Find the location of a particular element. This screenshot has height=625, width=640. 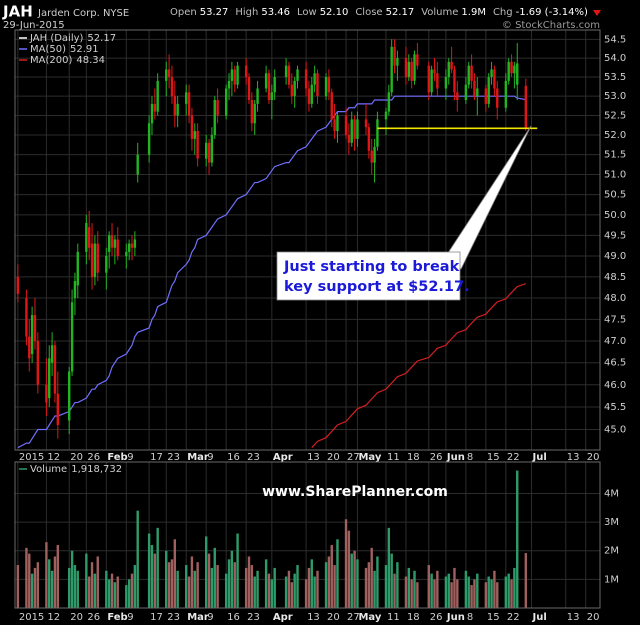

legend-entry: Volume 1,918,732 is located at coordinates (76, 469).